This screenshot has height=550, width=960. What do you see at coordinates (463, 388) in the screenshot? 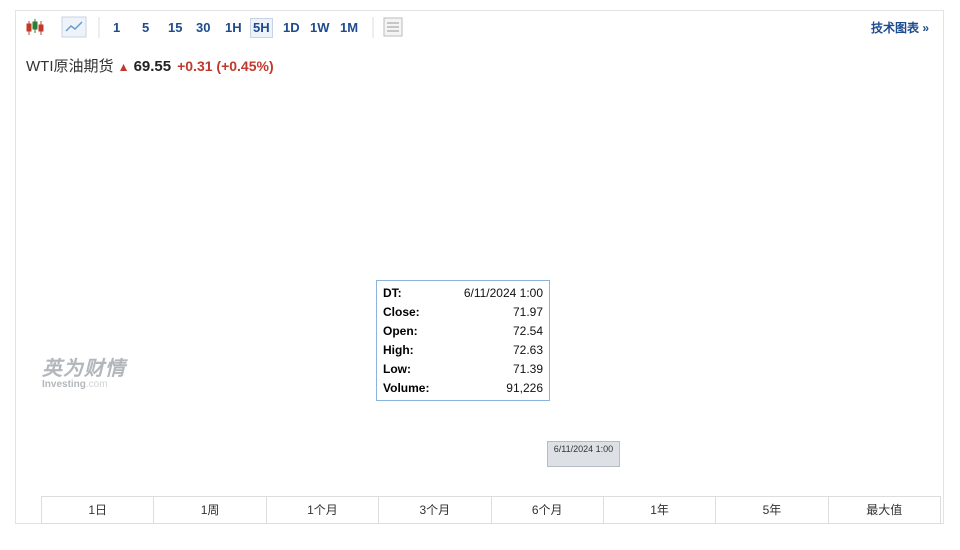
I see `tooltip-row: Volume: 91,226` at bounding box center [463, 388].